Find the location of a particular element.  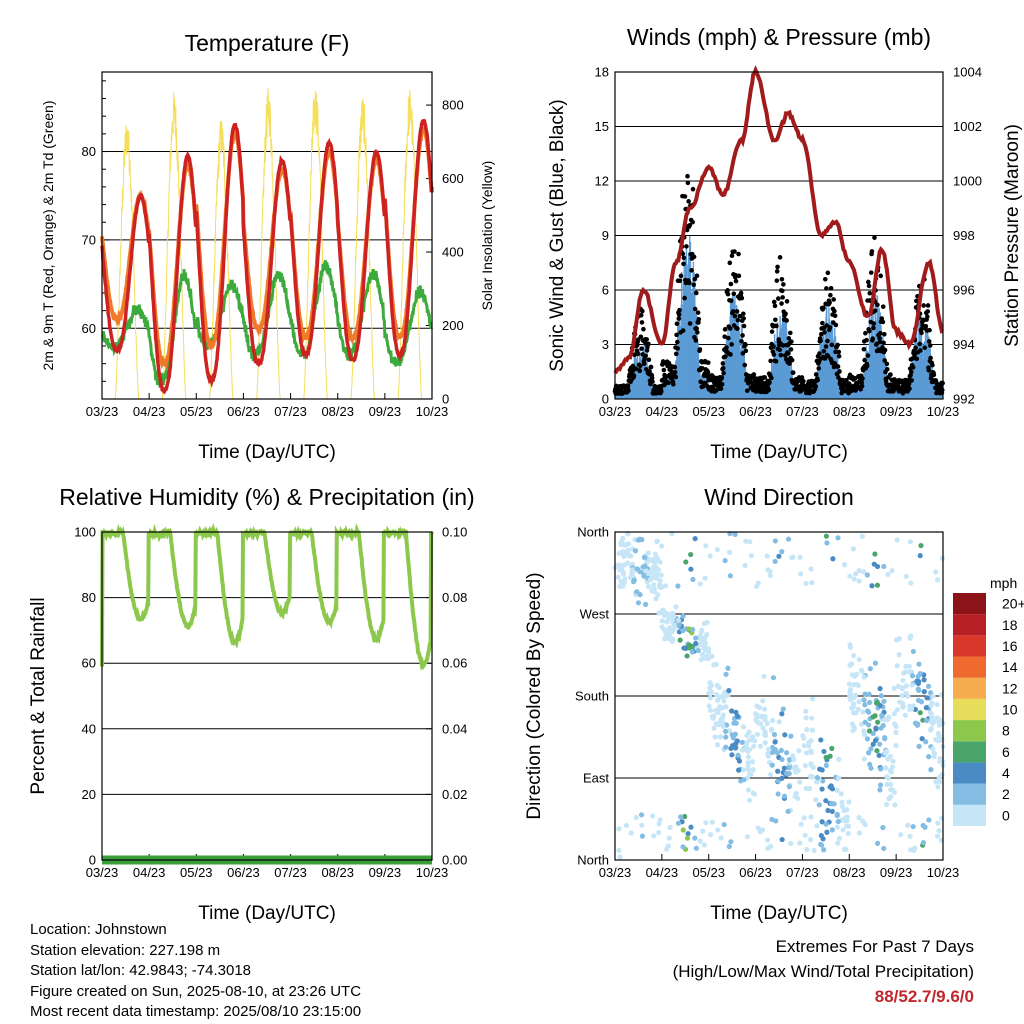

wind_direction-xtick-label: 08/23 is located at coordinates (849, 872).